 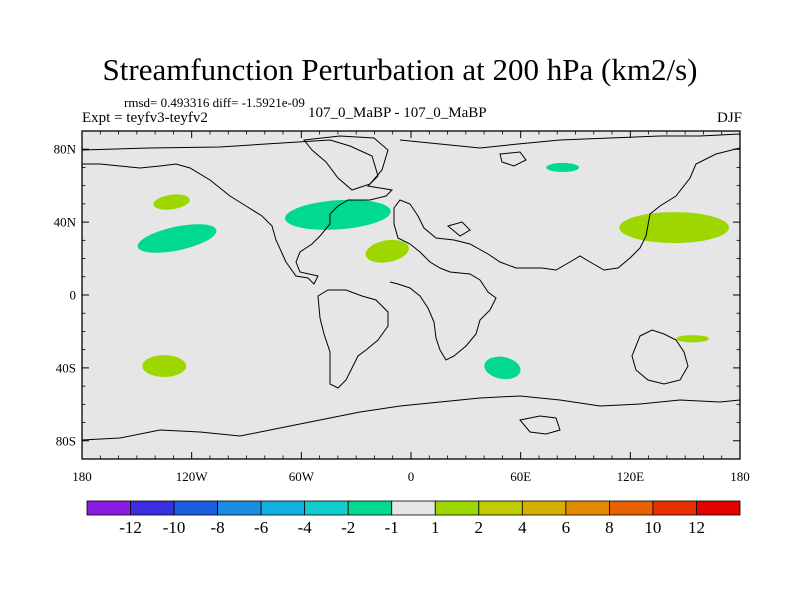 What do you see at coordinates (305, 527) in the screenshot?
I see `colorbar-label-5: -4` at bounding box center [305, 527].